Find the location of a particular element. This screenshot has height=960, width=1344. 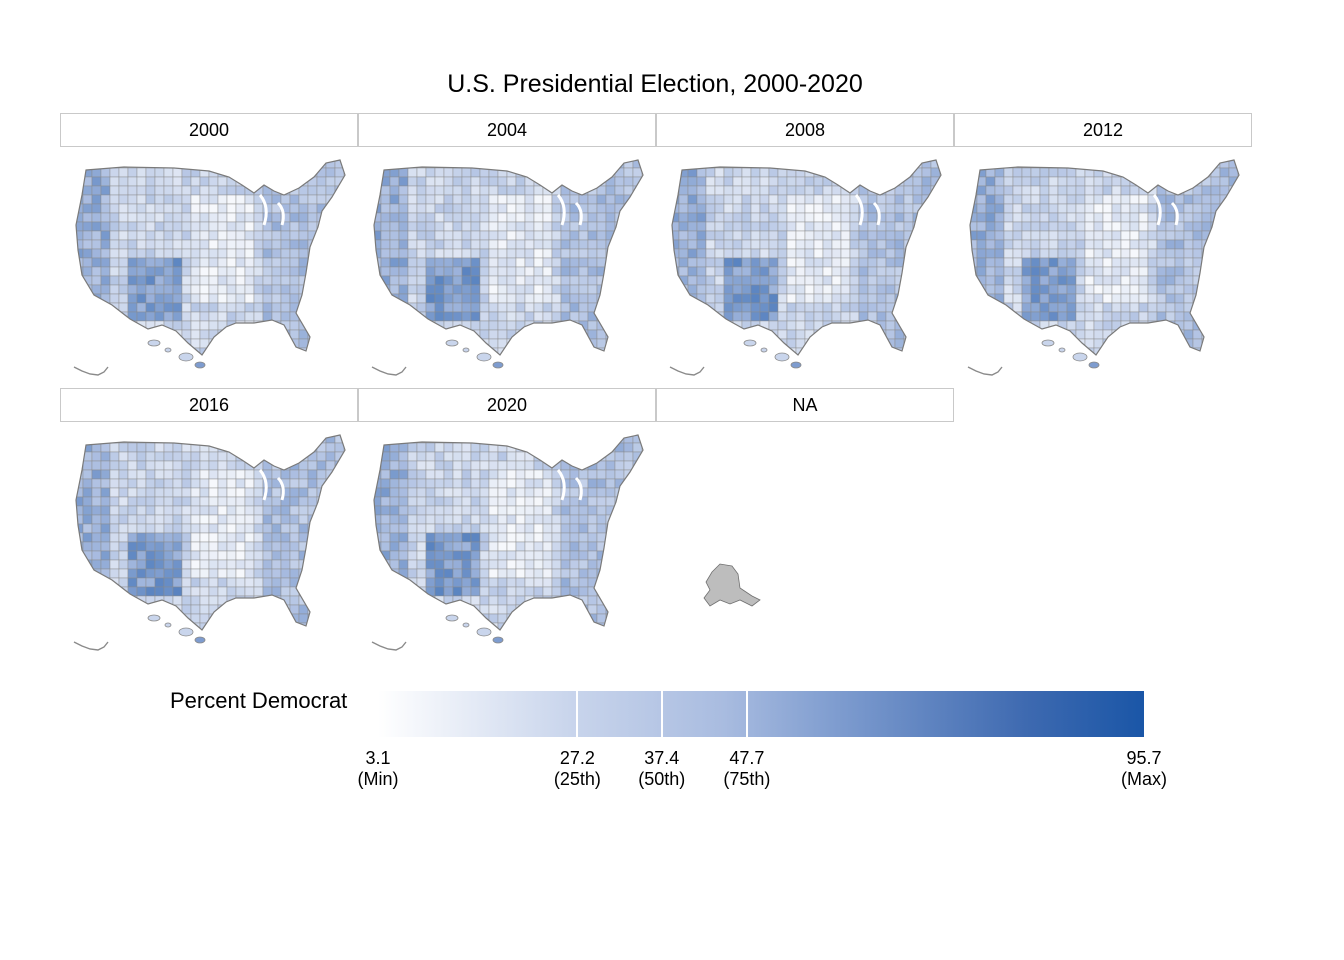

map-panel-2012 is located at coordinates (1103, 267).